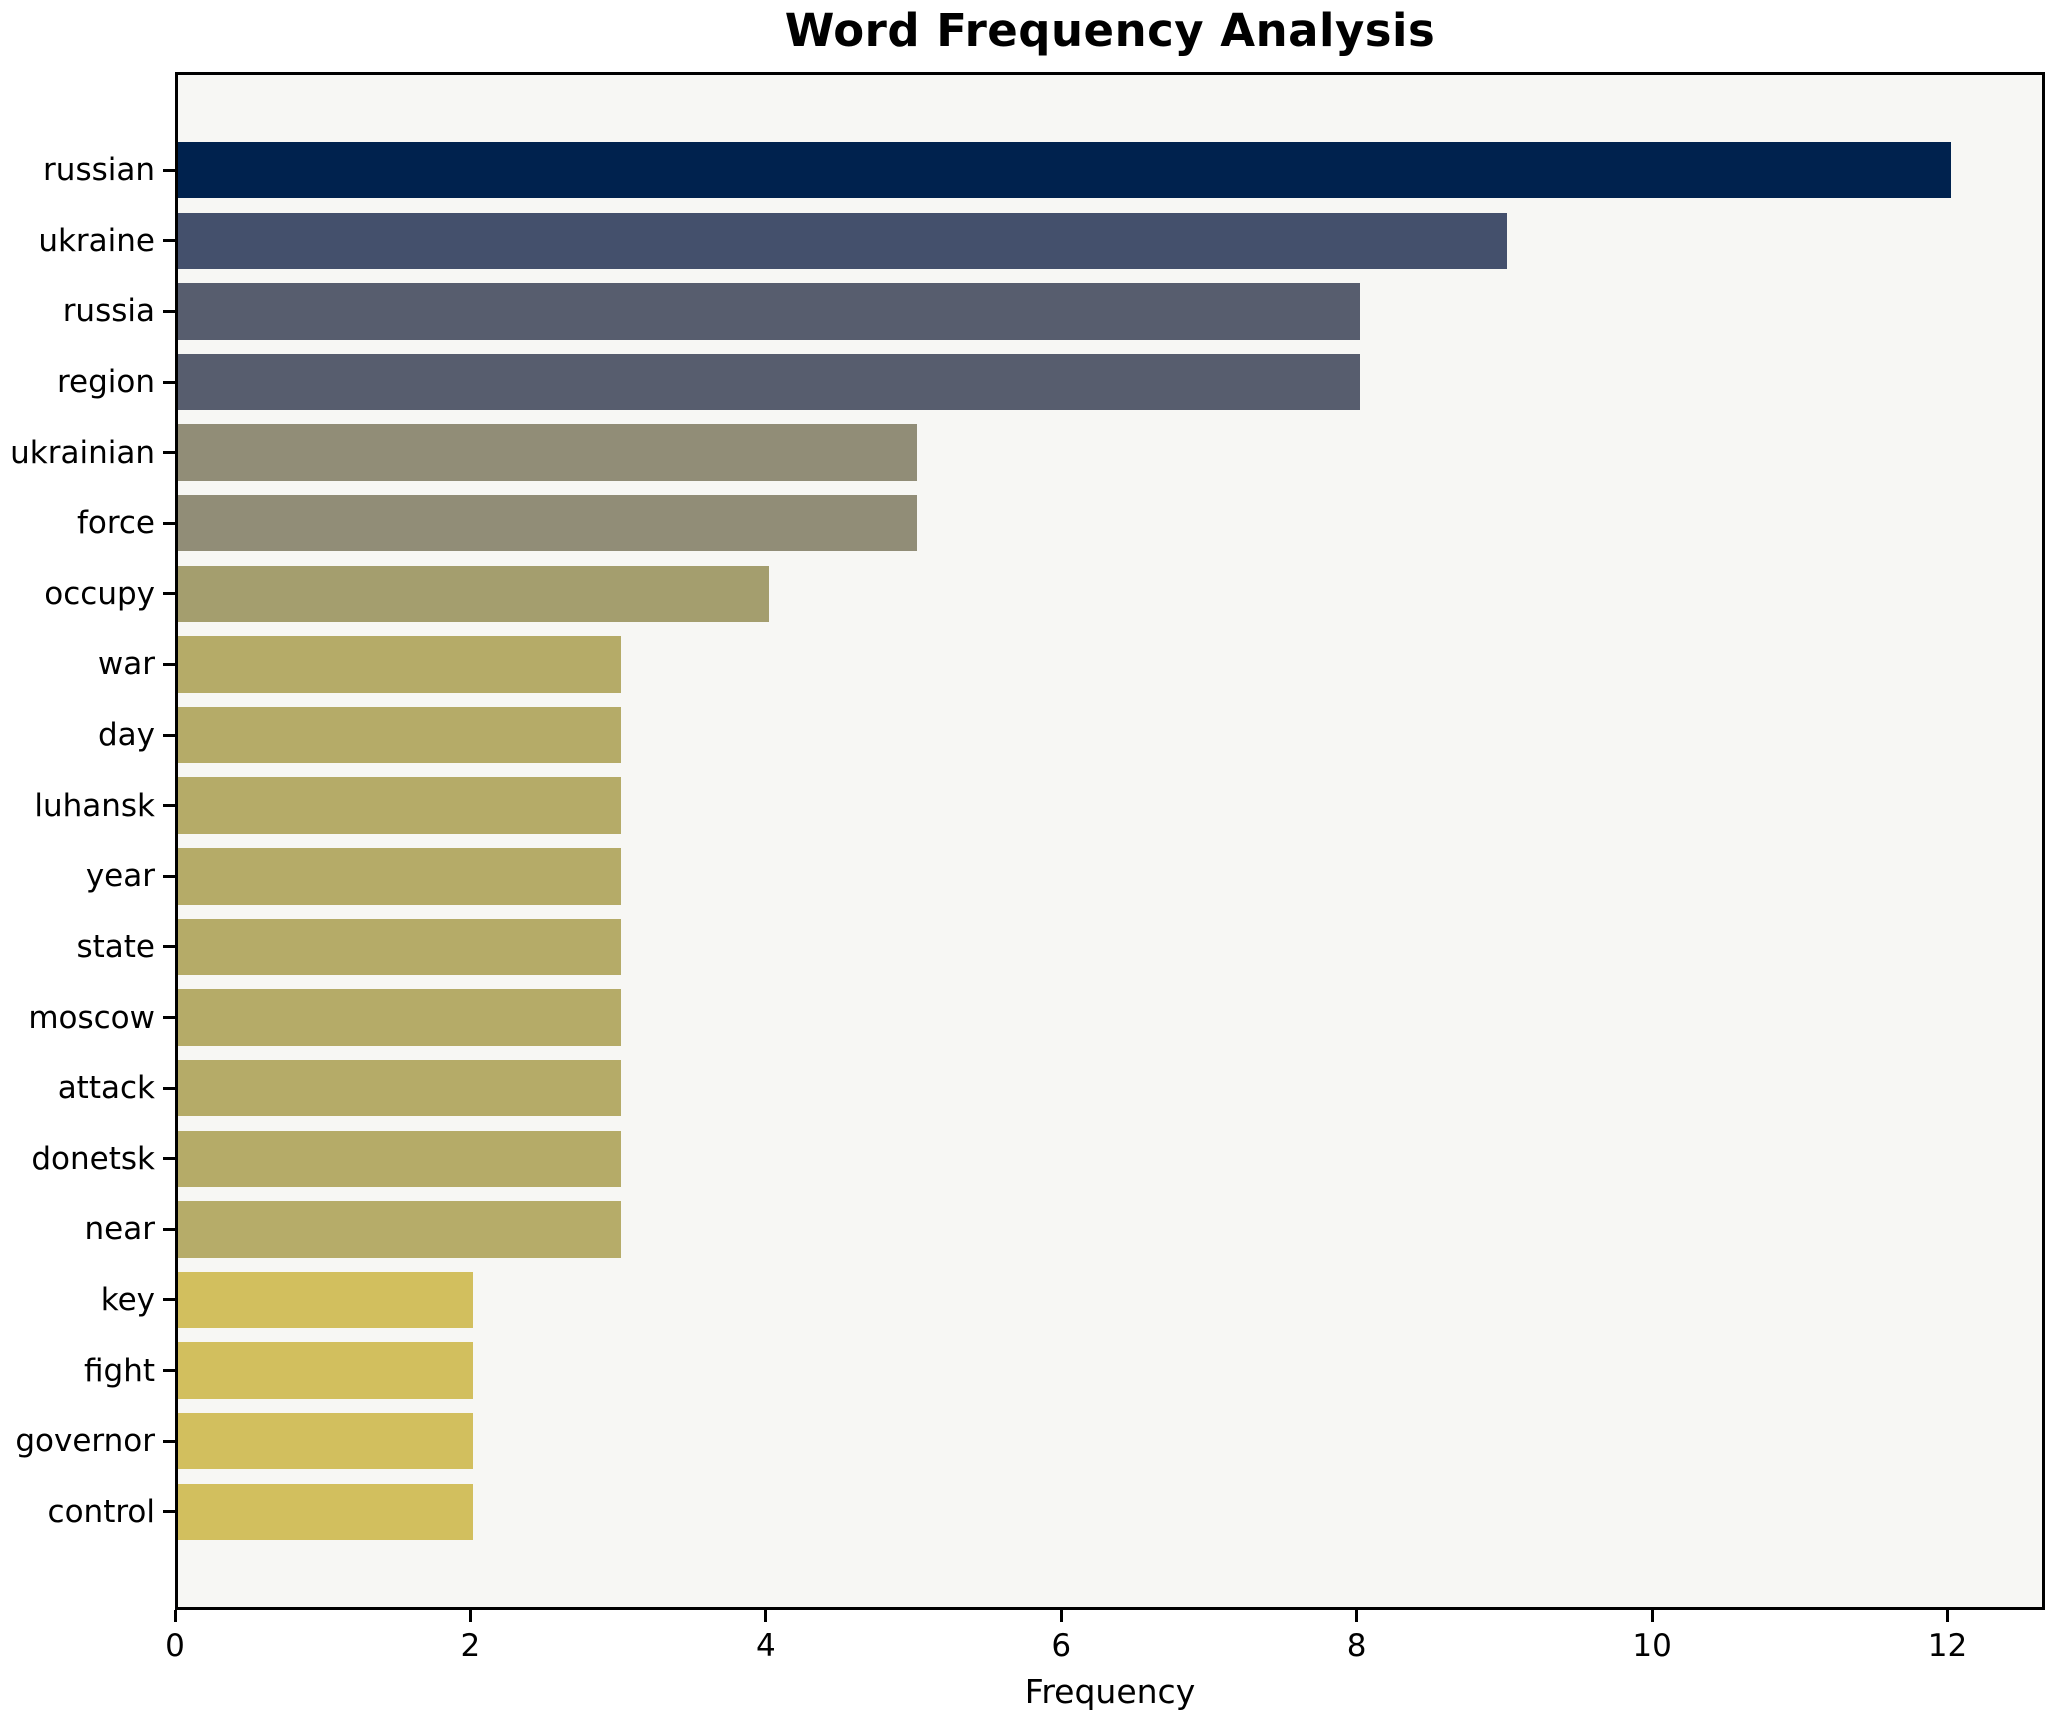 The height and width of the screenshot is (1722, 2054). I want to click on x-tick-label-0: 0, so click(175, 1646).